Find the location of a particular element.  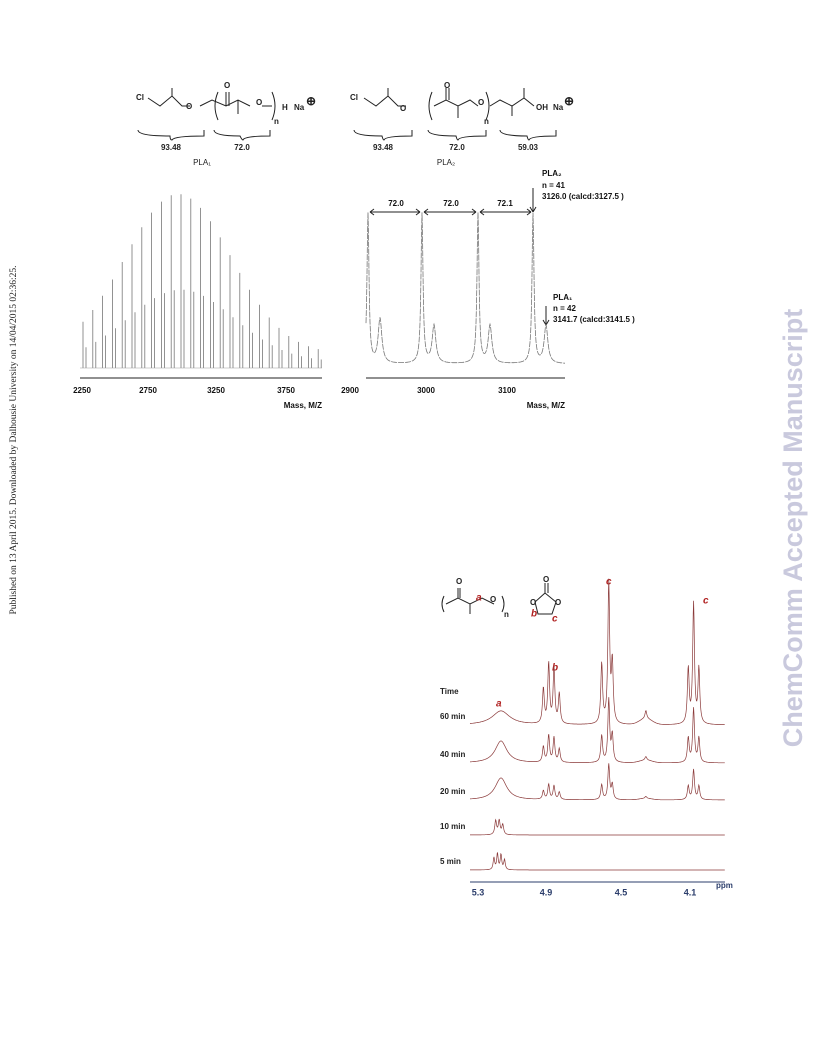

tick-label: 3250 is located at coordinates (216, 390).